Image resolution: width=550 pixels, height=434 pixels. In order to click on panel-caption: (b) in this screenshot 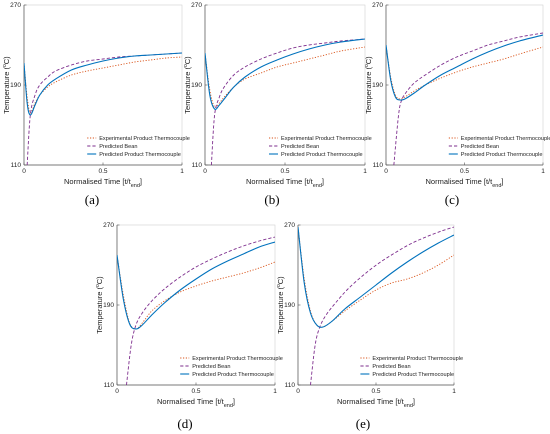, I will do `click(271, 199)`.